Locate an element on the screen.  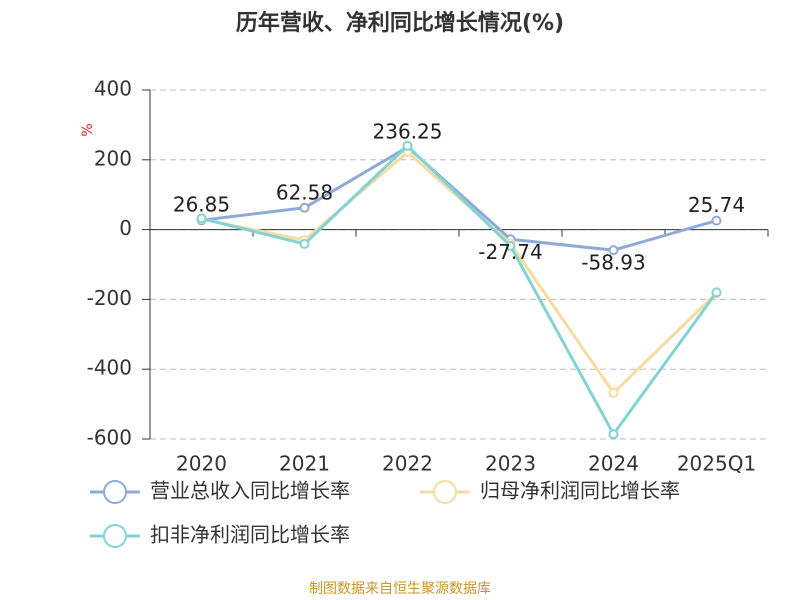
x-tick-label: 2025Q1 is located at coordinates (716, 464).